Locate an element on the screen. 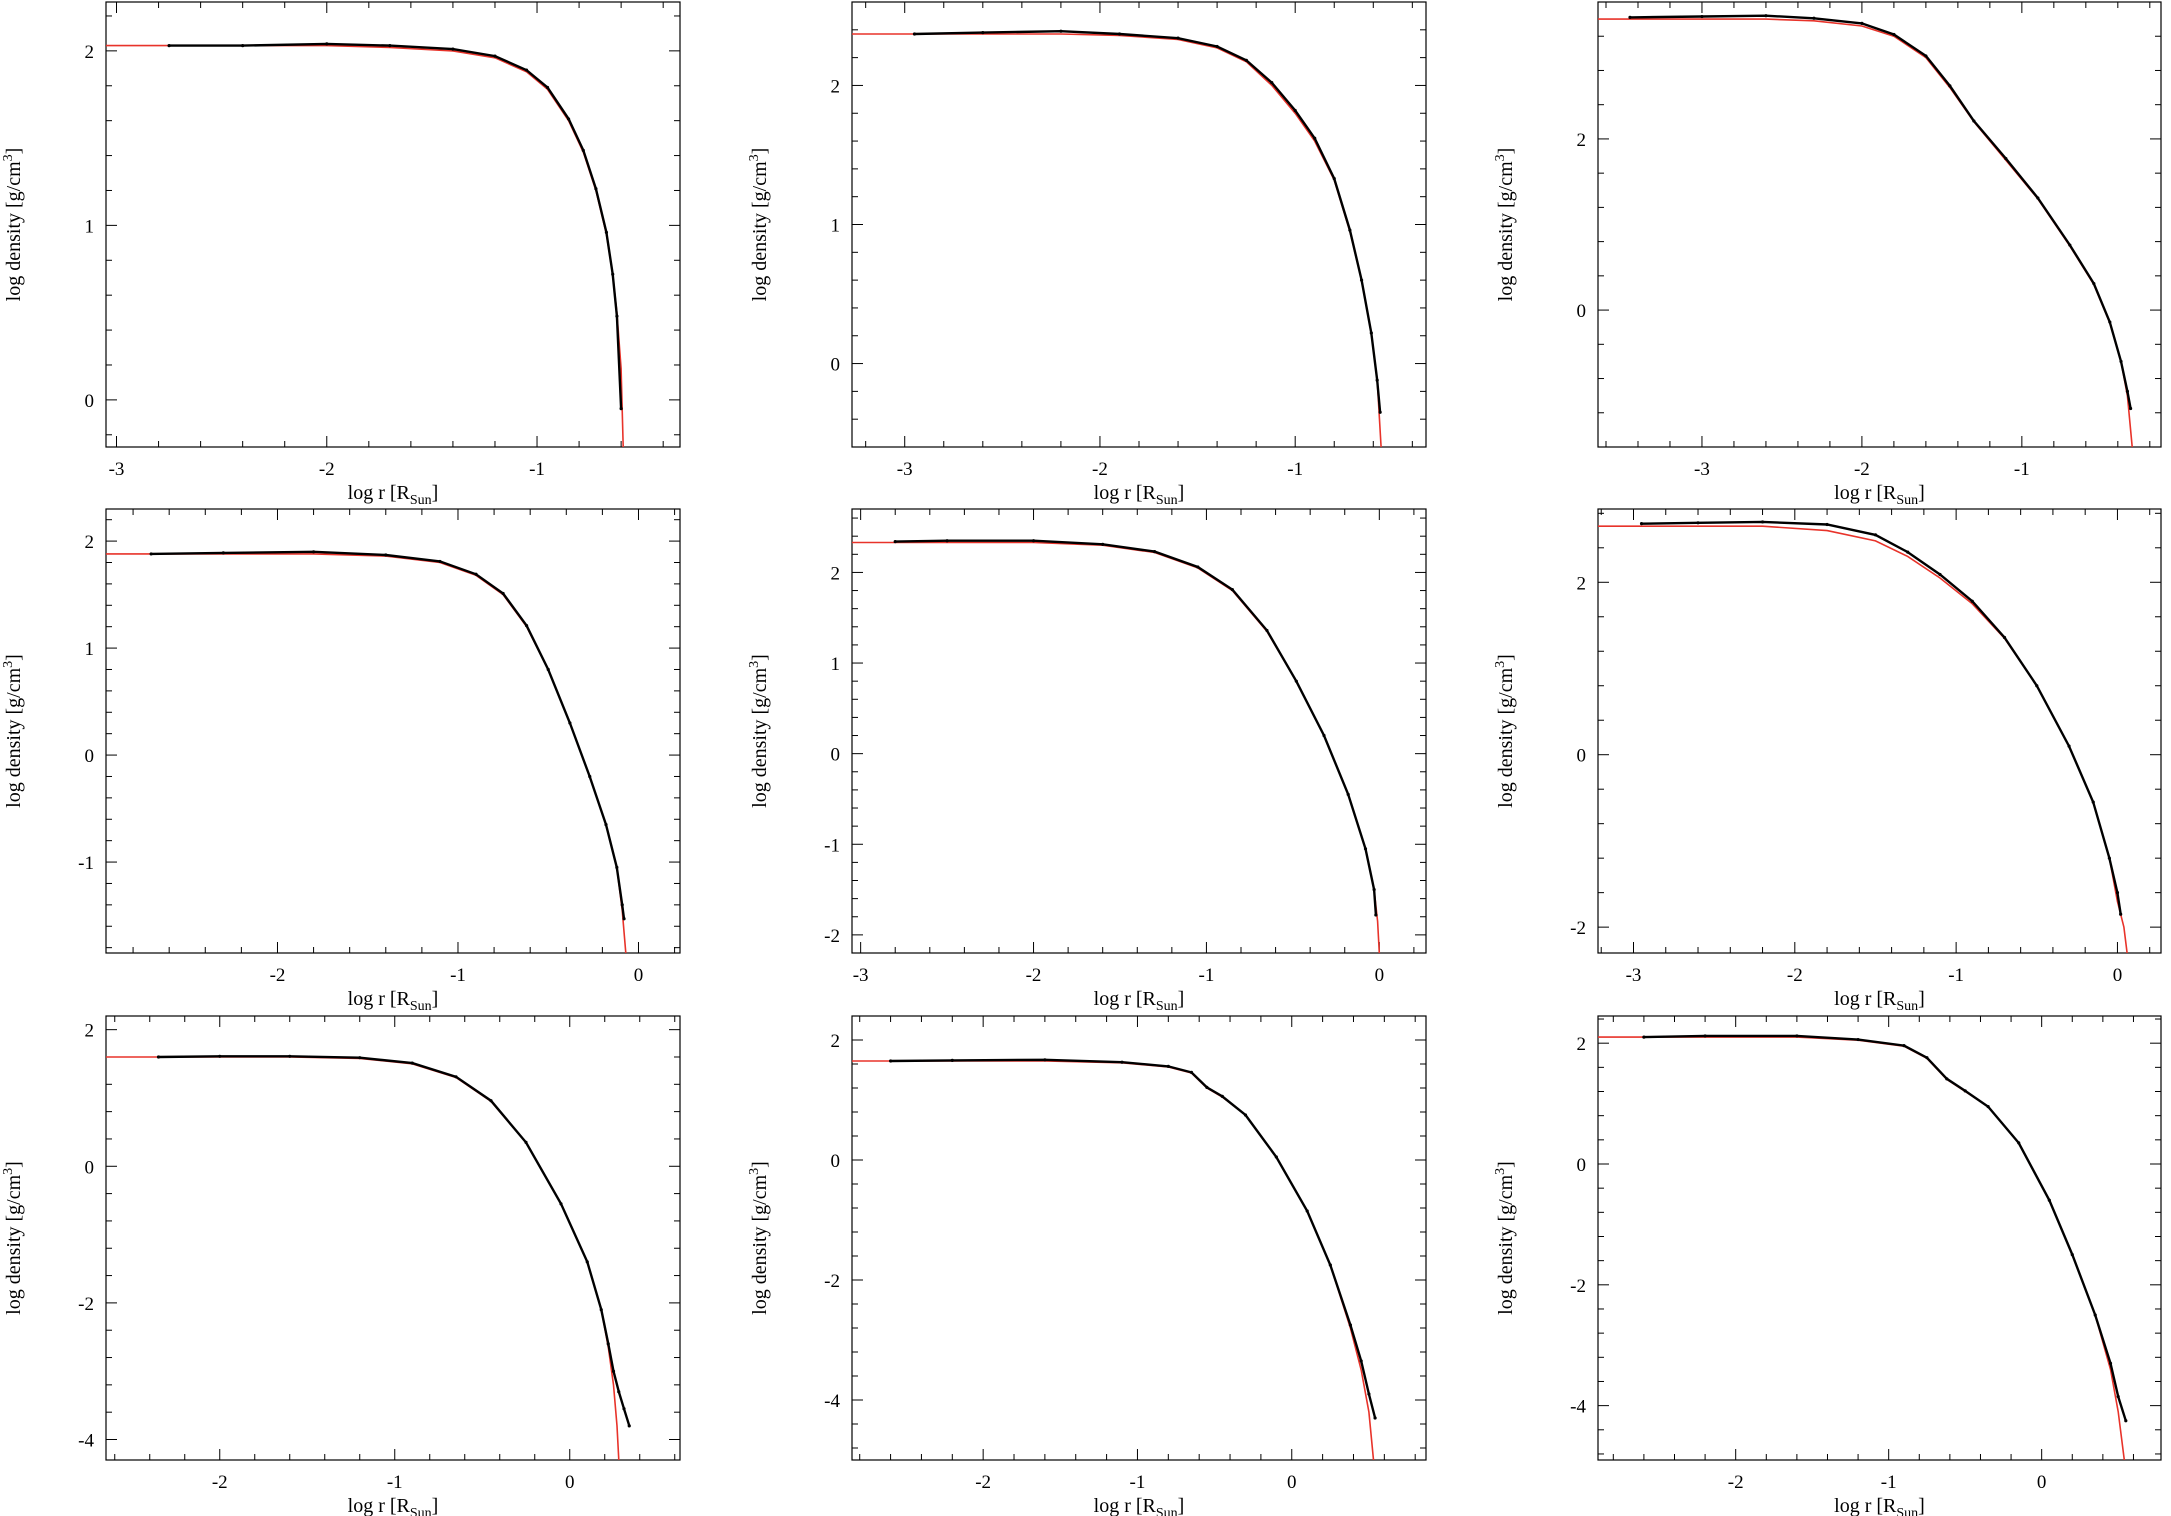 The image size is (2171, 1516). x-tick-label: -3 is located at coordinates (1702, 469).